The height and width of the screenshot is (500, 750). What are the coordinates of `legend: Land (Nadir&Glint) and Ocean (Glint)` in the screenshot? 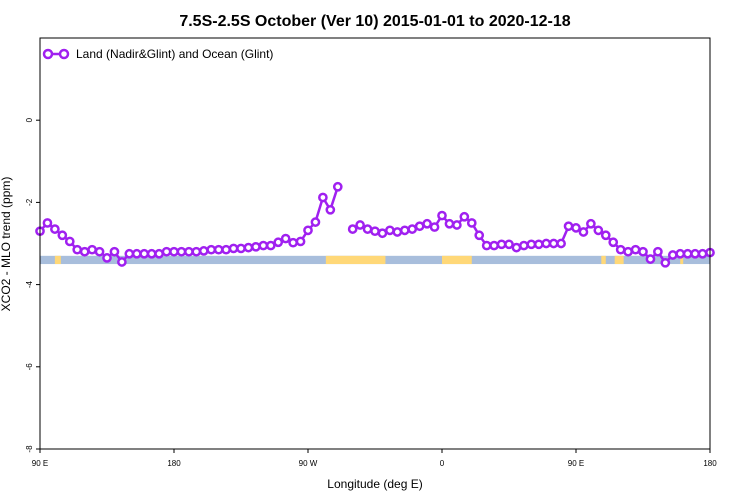 It's located at (157, 54).